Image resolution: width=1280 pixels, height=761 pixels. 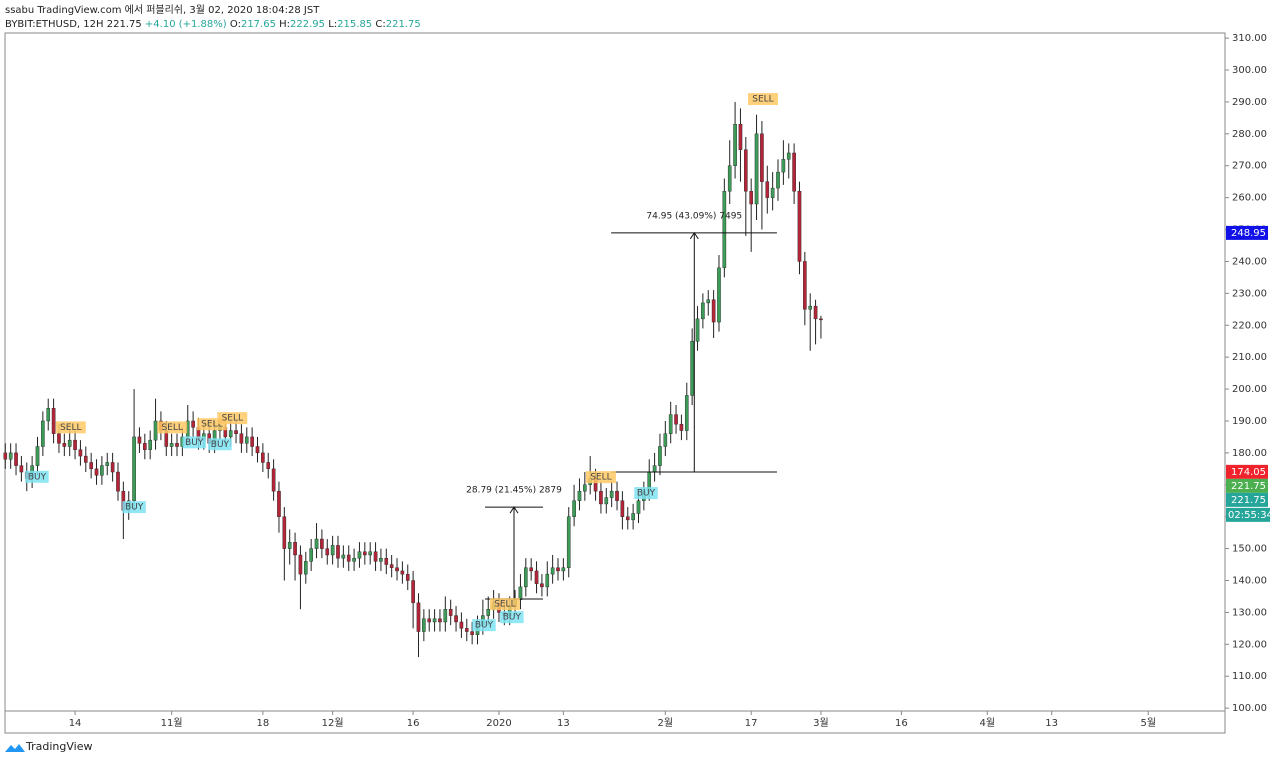 What do you see at coordinates (1051, 723) in the screenshot?
I see `x-tick-label: 13` at bounding box center [1051, 723].